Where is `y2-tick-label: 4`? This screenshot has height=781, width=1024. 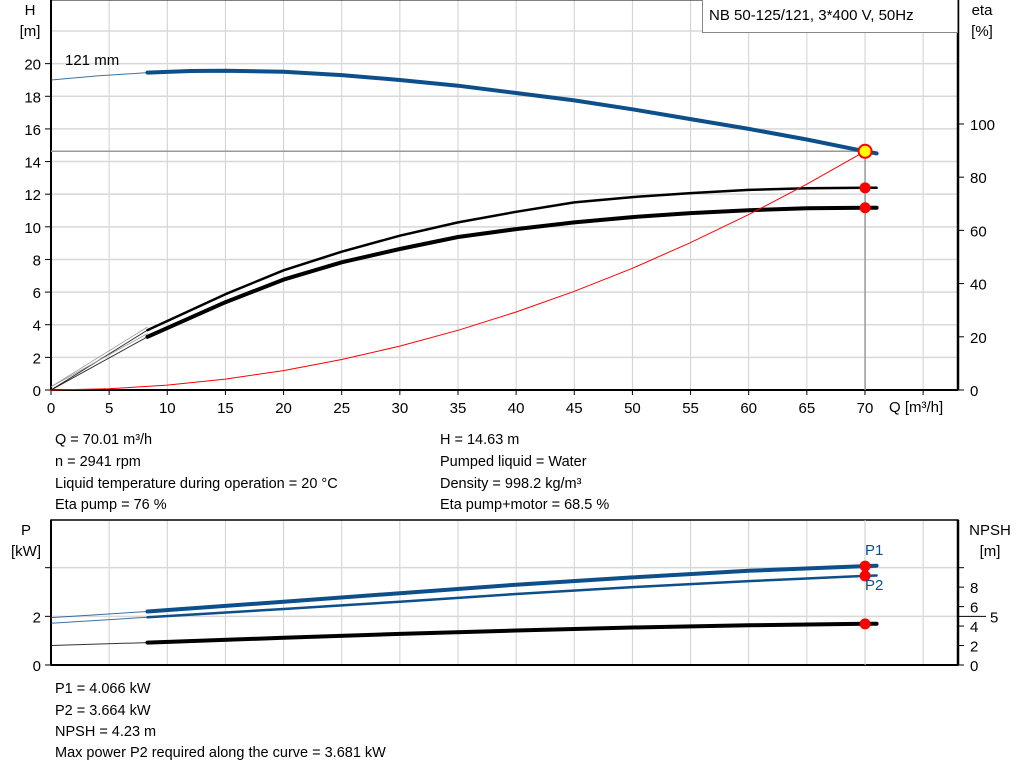
y2-tick-label: 4 is located at coordinates (974, 627).